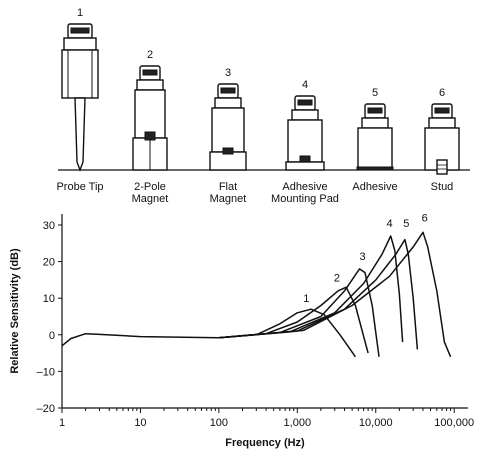  What do you see at coordinates (62, 423) in the screenshot?
I see `x-tick-label: 1` at bounding box center [62, 423].